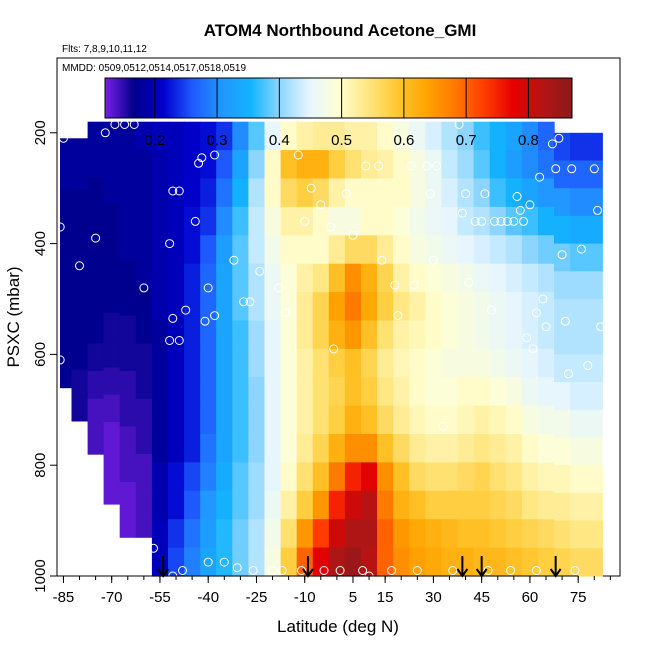  Describe the element at coordinates (279, 140) in the screenshot. I see `colorbar-tick-label: 0.4` at that location.